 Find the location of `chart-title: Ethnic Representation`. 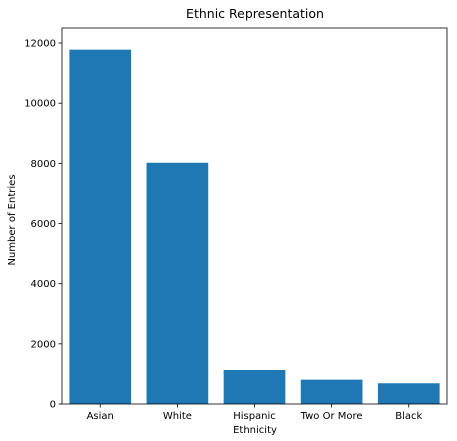

chart-title: Ethnic Representation is located at coordinates (255, 13).